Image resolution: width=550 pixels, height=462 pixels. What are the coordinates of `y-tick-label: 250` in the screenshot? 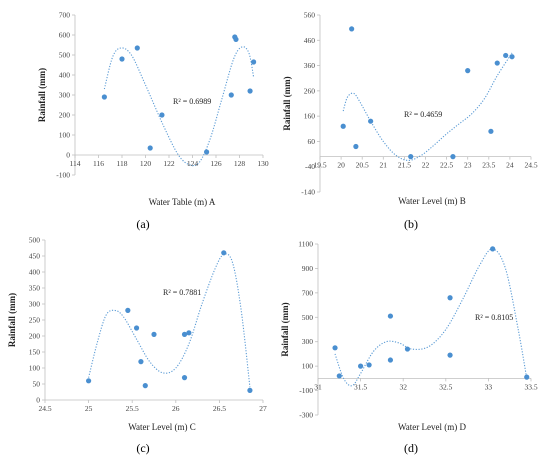 It's located at (35, 320).